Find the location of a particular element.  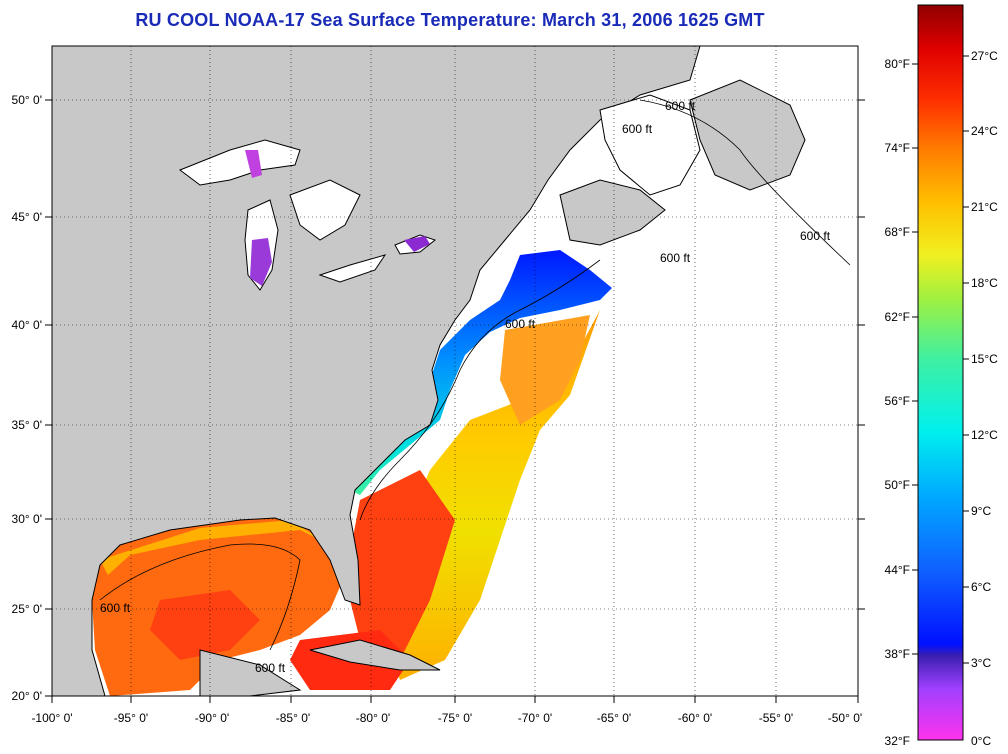

lake-superior-sst is located at coordinates (253, 164).